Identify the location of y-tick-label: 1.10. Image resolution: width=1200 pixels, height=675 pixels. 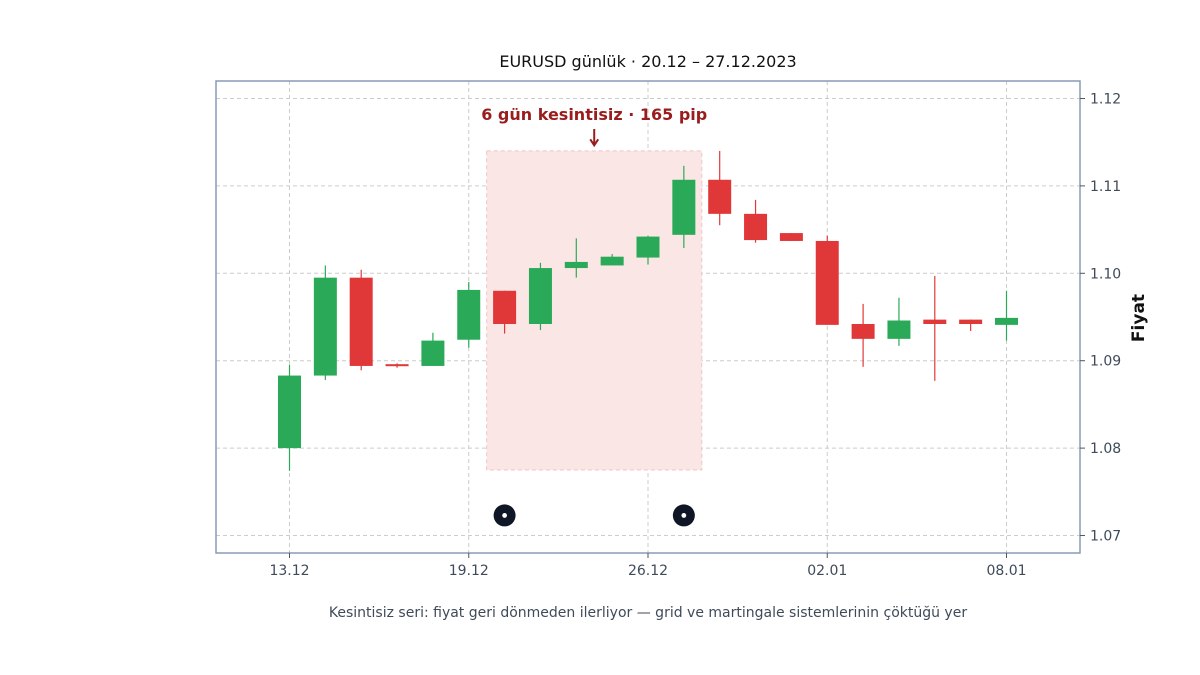
(1105, 274).